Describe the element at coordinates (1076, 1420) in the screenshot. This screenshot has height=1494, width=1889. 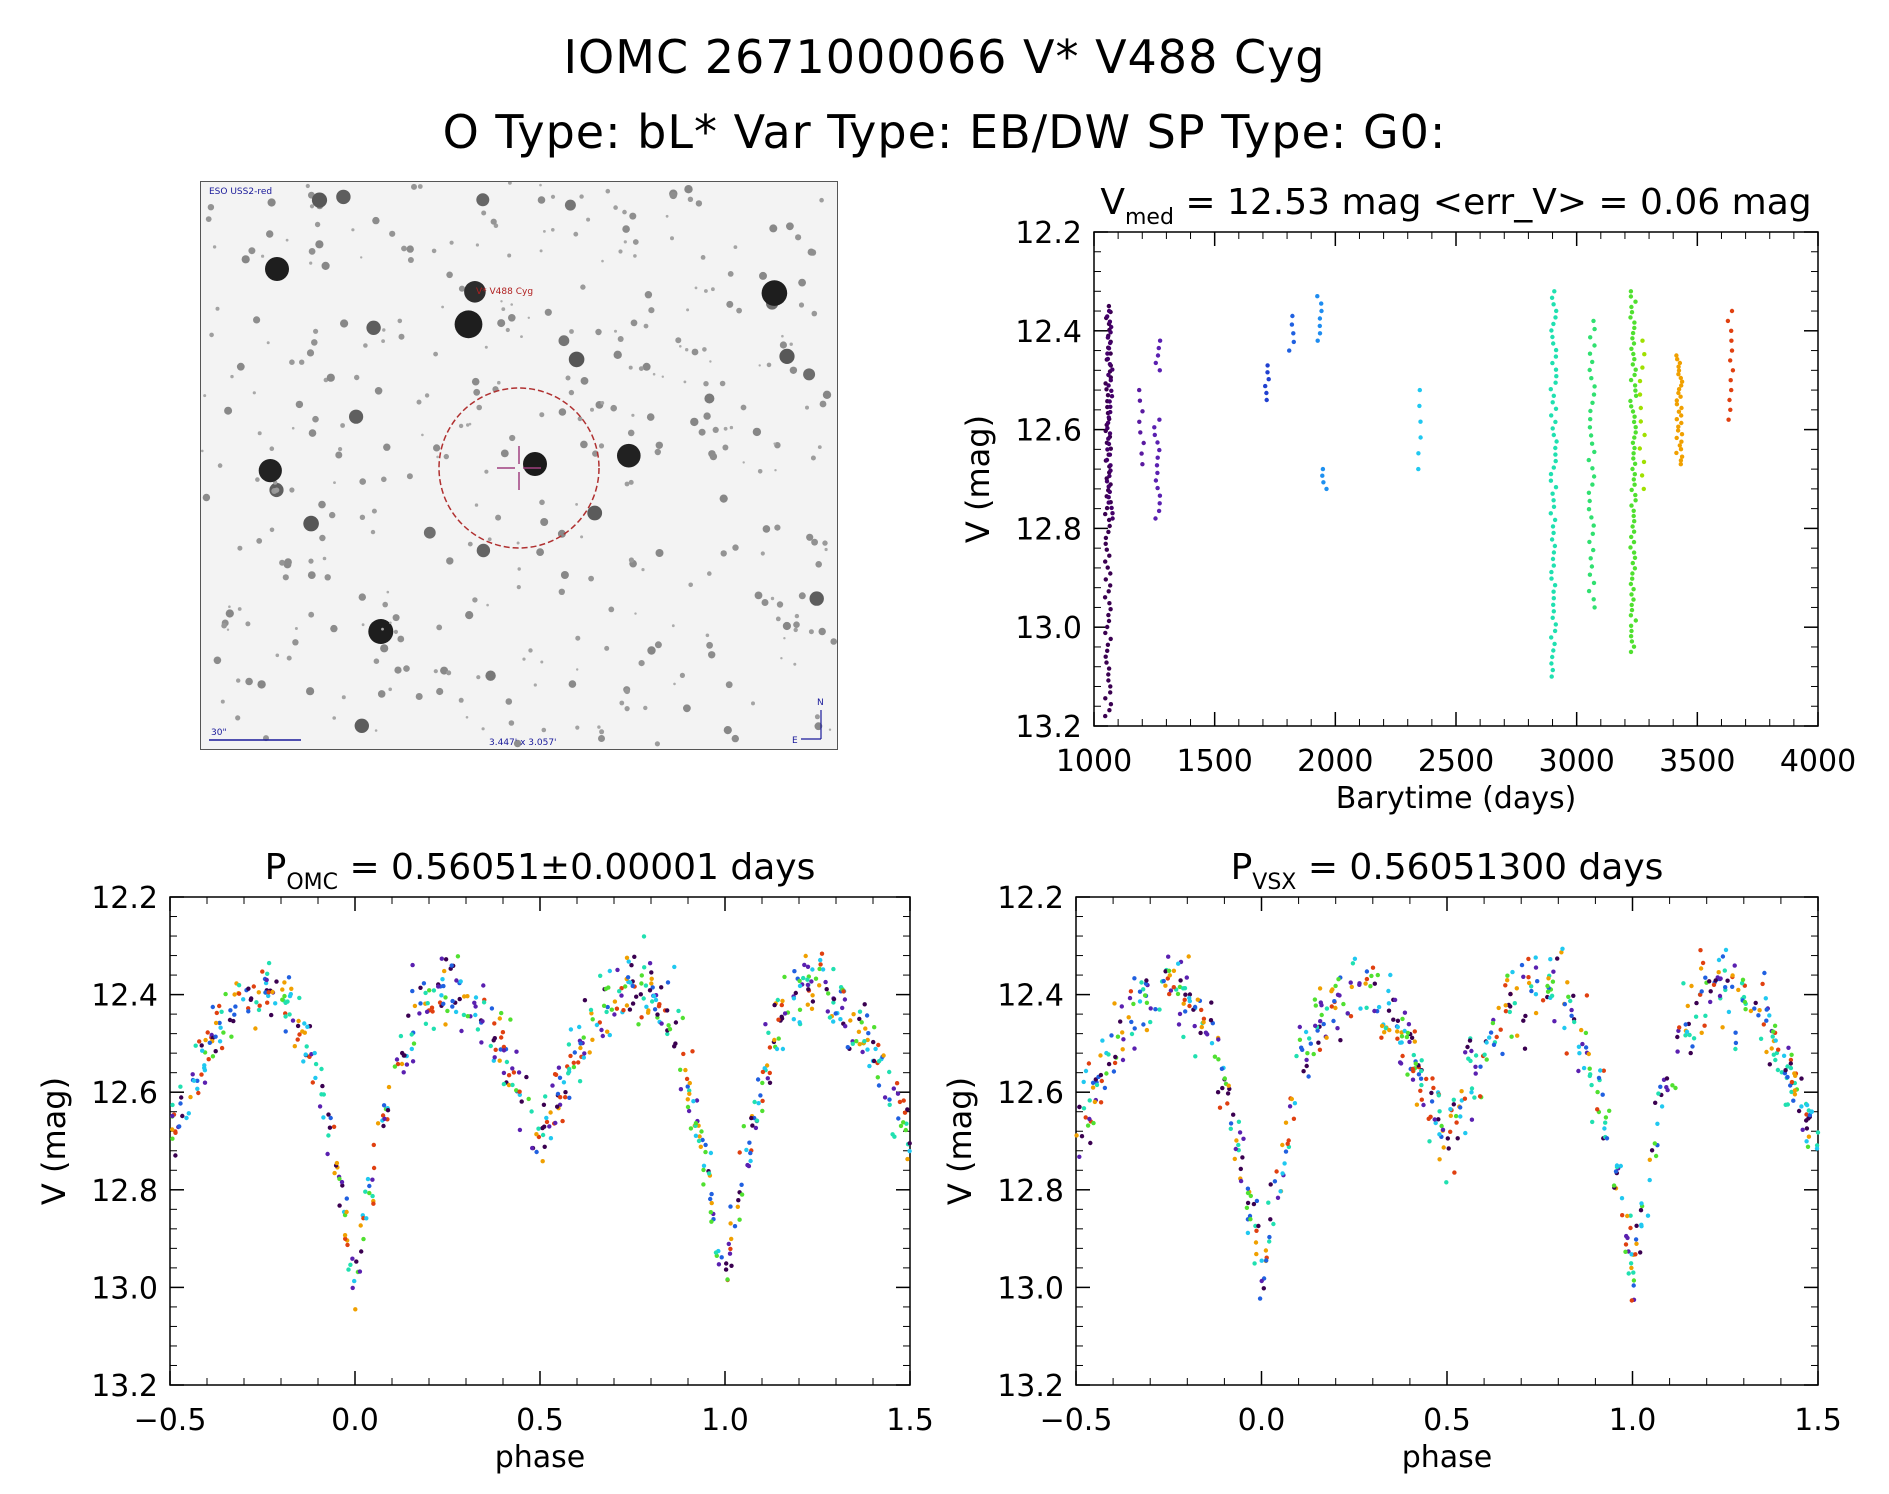
I see `x-tick-label: −0.5` at that location.